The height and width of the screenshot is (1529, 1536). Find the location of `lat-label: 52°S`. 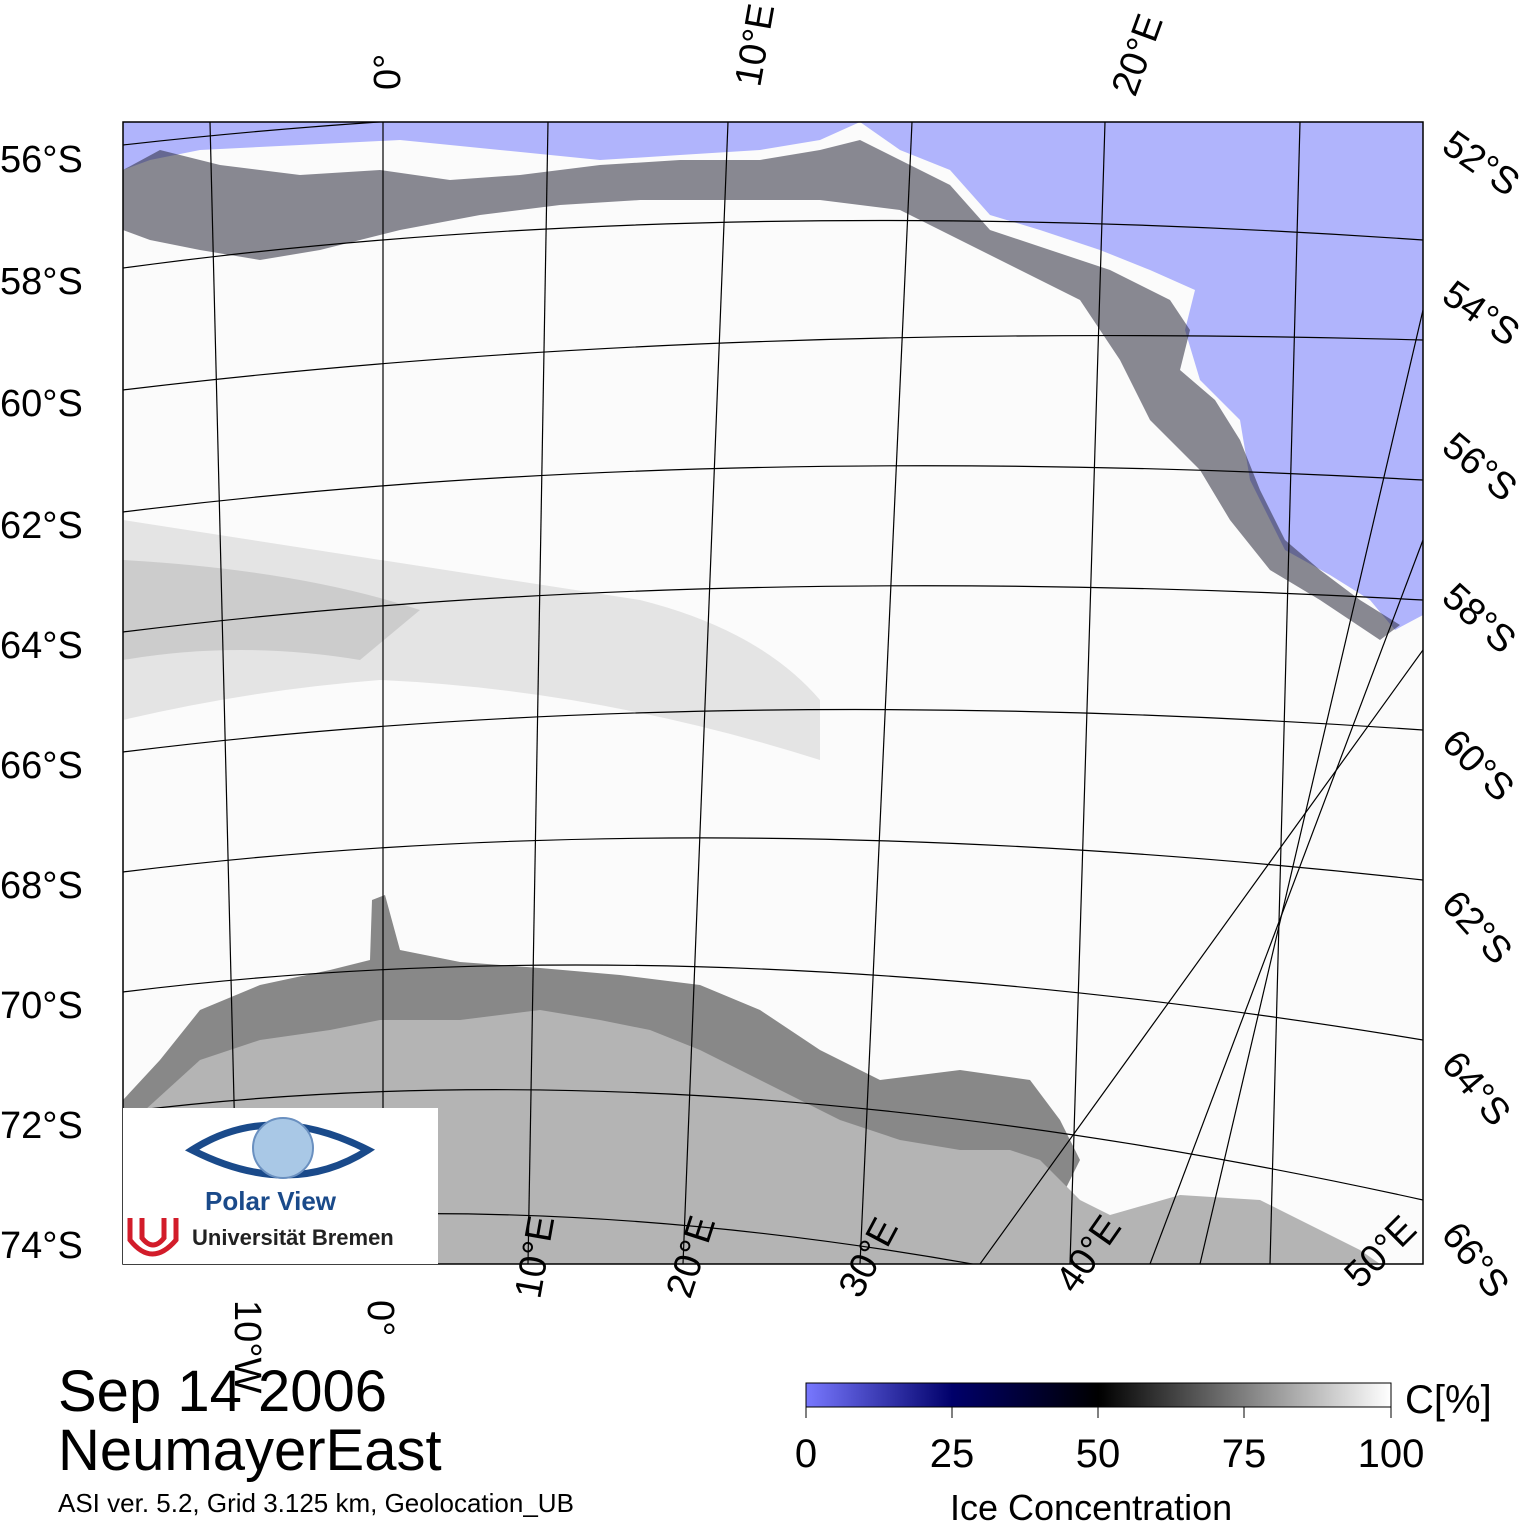

lat-label: 52°S is located at coordinates (1481, 164).